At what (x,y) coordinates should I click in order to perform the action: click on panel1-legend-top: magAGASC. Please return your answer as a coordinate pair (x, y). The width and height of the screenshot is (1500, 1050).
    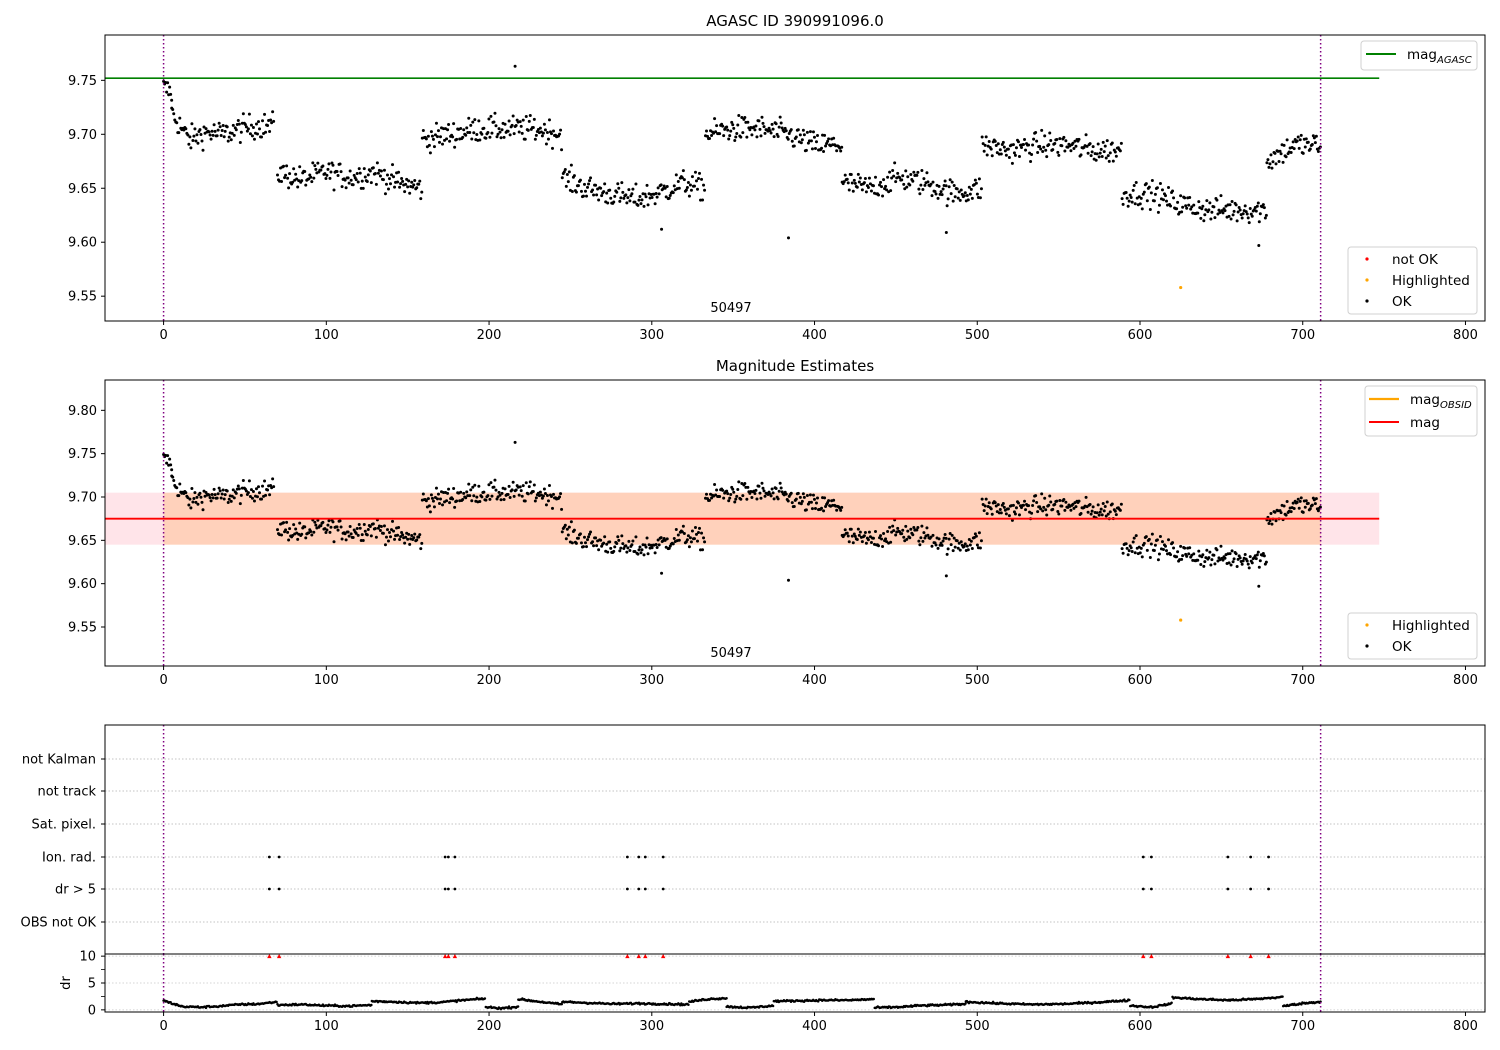
    Looking at the image, I should click on (1419, 55).